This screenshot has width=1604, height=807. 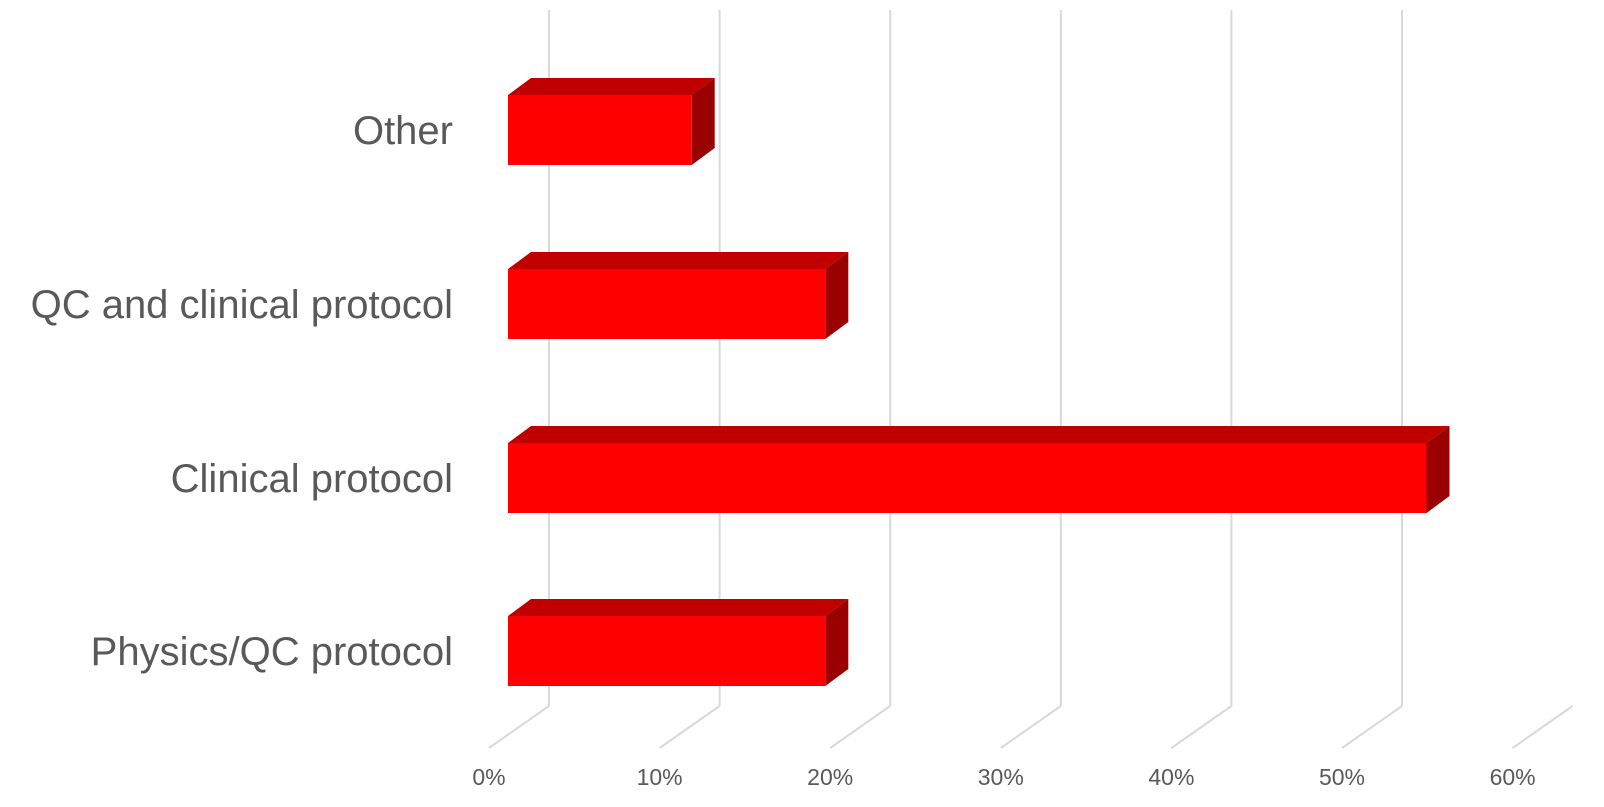 What do you see at coordinates (242, 305) in the screenshot?
I see `category-label: QC and clinical protocol` at bounding box center [242, 305].